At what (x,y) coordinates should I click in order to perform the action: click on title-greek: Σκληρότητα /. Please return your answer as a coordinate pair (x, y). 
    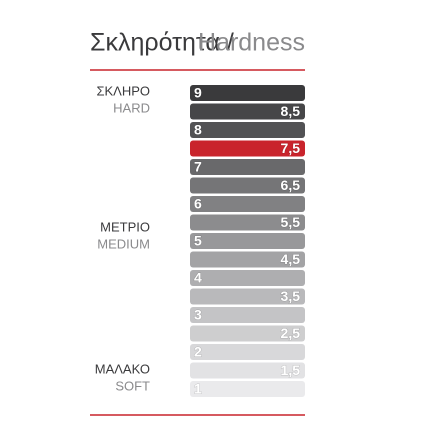
    Looking at the image, I should click on (162, 43).